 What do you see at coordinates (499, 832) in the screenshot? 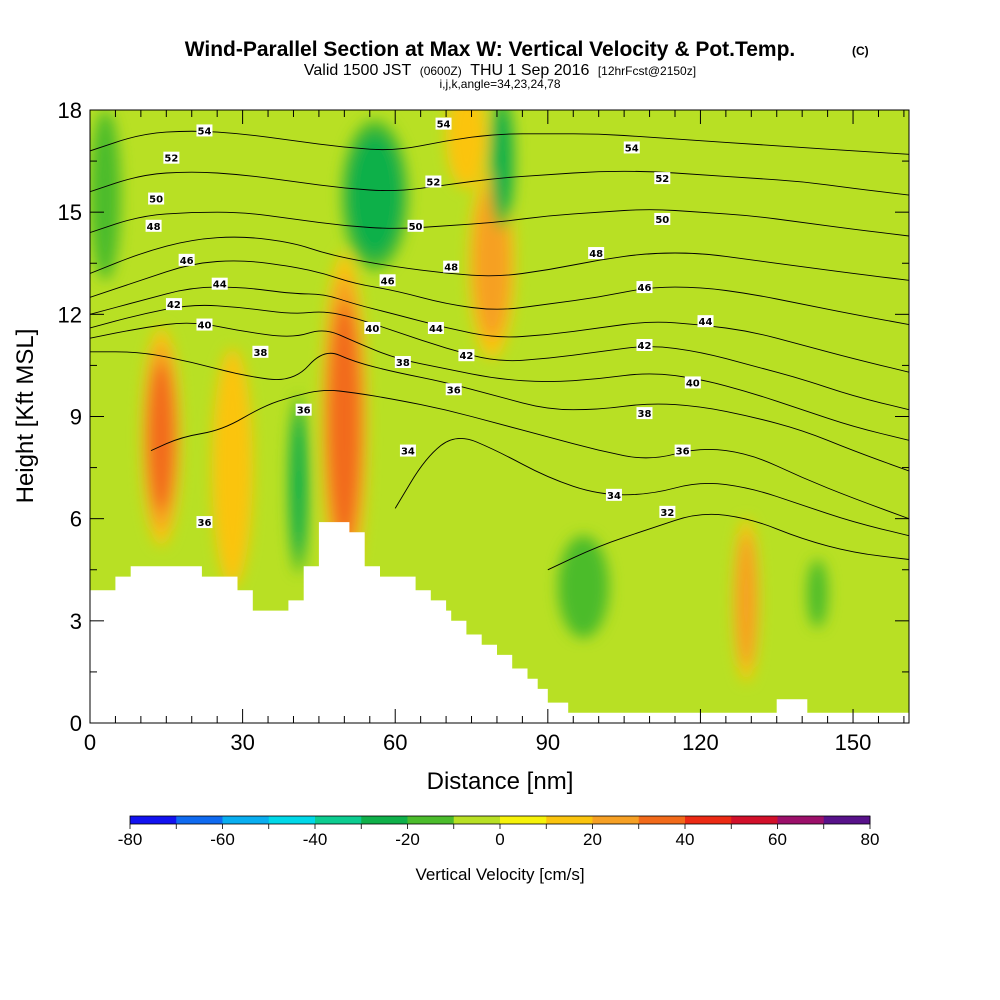
I see `colorbar: -80 -60 -40 -20 0 20 40 60 80` at bounding box center [499, 832].